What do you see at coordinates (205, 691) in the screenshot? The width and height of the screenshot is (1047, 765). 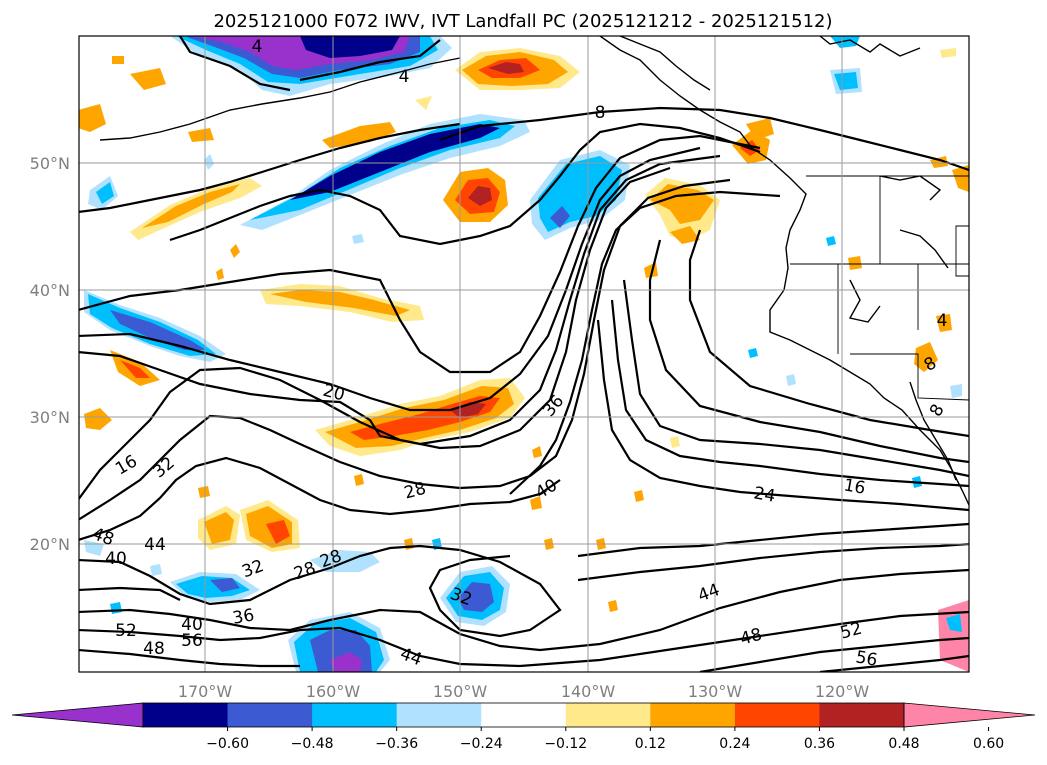 I see `lon-label-170w: 170°W` at bounding box center [205, 691].